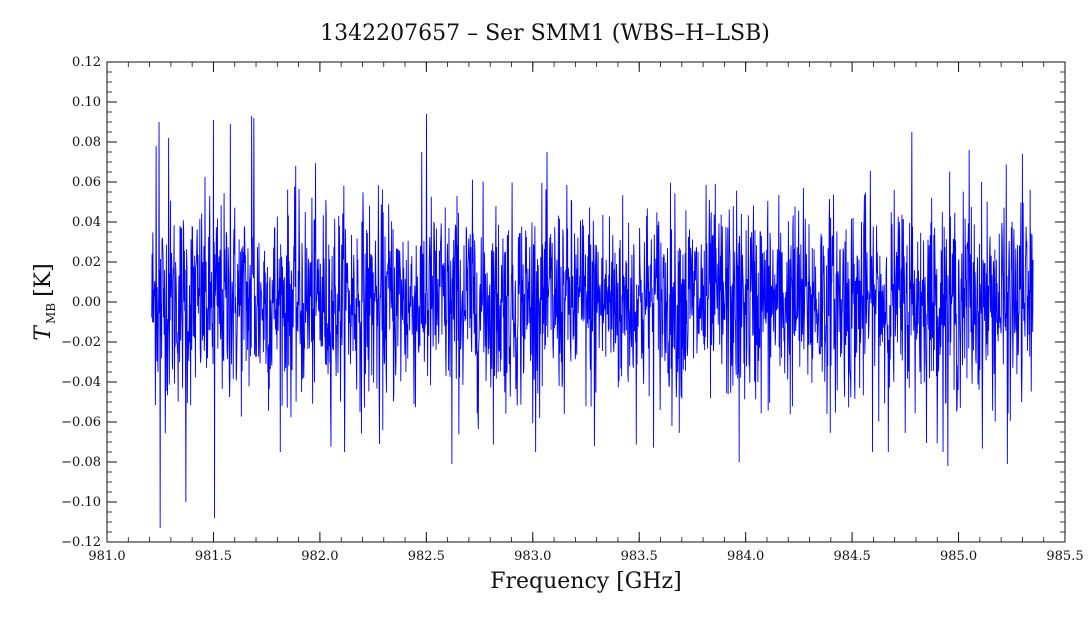 This screenshot has height=618, width=1090. What do you see at coordinates (81, 502) in the screenshot?
I see `y-tick-label: −0.10` at bounding box center [81, 502].